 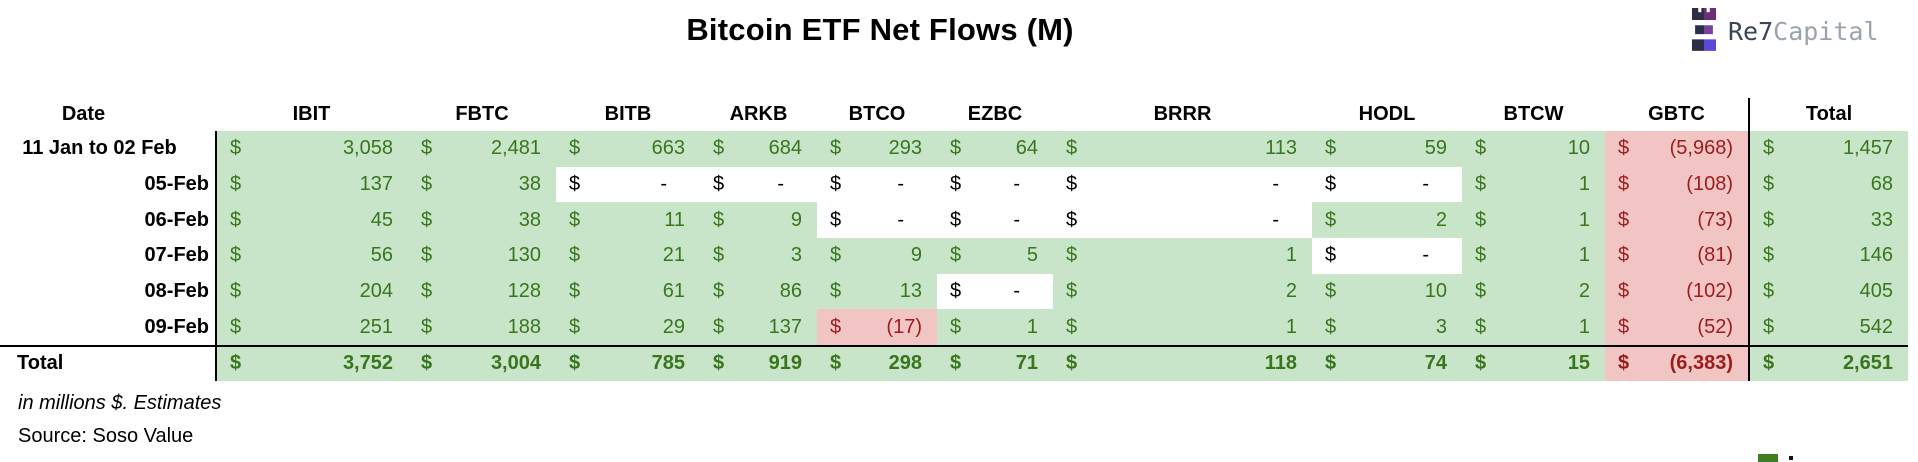 What do you see at coordinates (1709, 184) in the screenshot?
I see `cell-value: (108)` at bounding box center [1709, 184].